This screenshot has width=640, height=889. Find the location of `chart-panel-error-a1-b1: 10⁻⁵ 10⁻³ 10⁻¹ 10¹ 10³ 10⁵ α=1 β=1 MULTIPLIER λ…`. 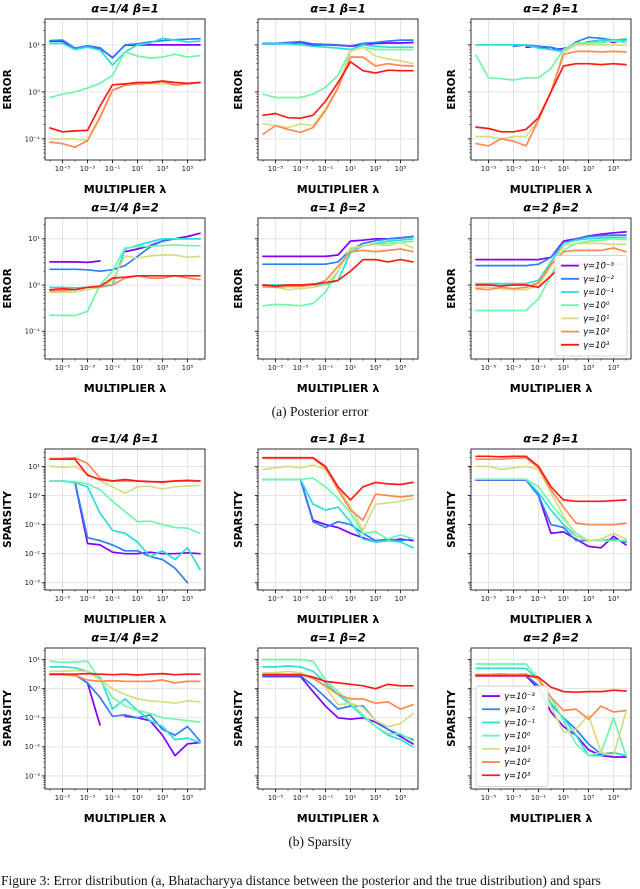

chart-panel-error-a1-b1: 10⁻⁵ 10⁻³ 10⁻¹ 10¹ 10³ 10⁵ α=1 β=1 MULTIPLIER λ… is located at coordinates (320, 99).